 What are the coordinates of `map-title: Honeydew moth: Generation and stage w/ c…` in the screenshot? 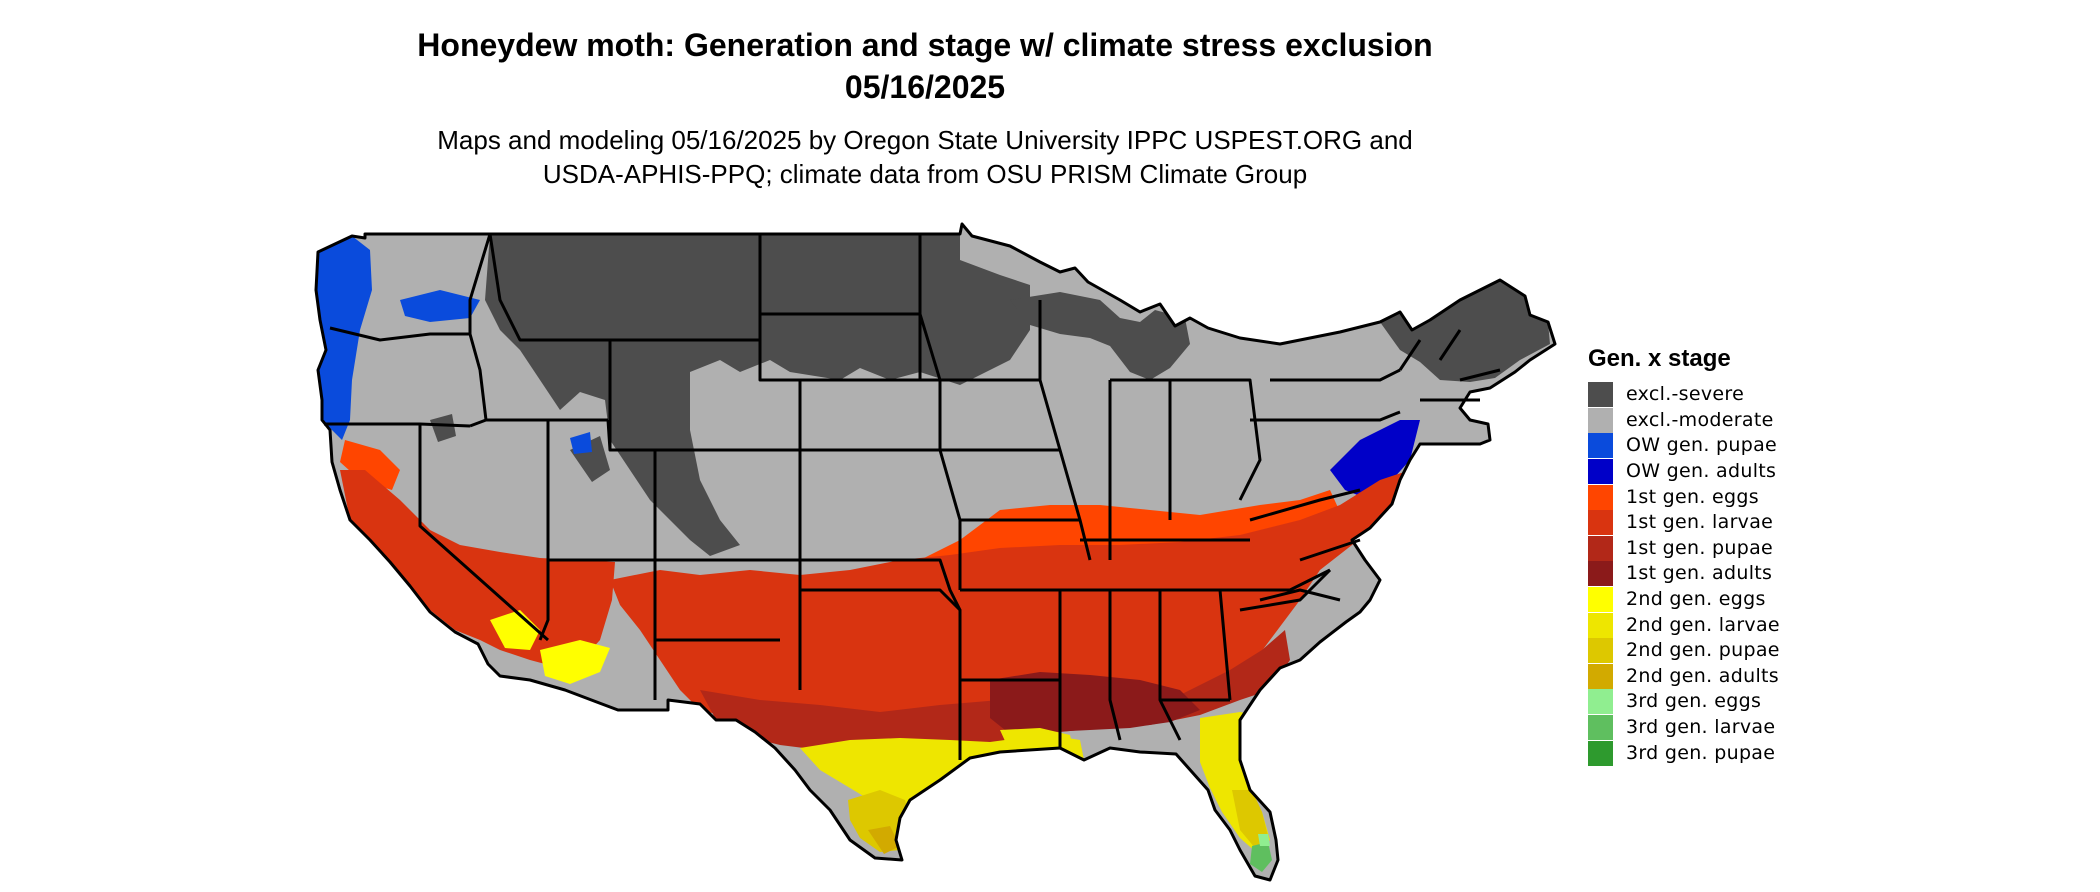 It's located at (925, 45).